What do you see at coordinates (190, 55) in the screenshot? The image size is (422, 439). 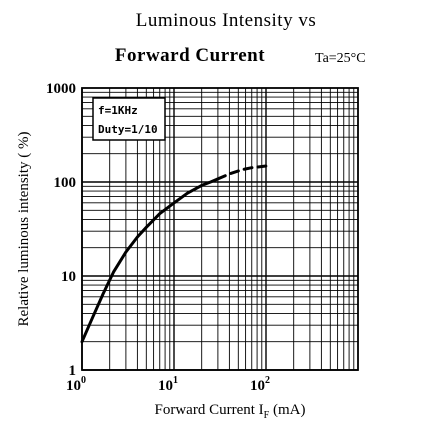 I see `chart-title-line2: Forward Current` at bounding box center [190, 55].